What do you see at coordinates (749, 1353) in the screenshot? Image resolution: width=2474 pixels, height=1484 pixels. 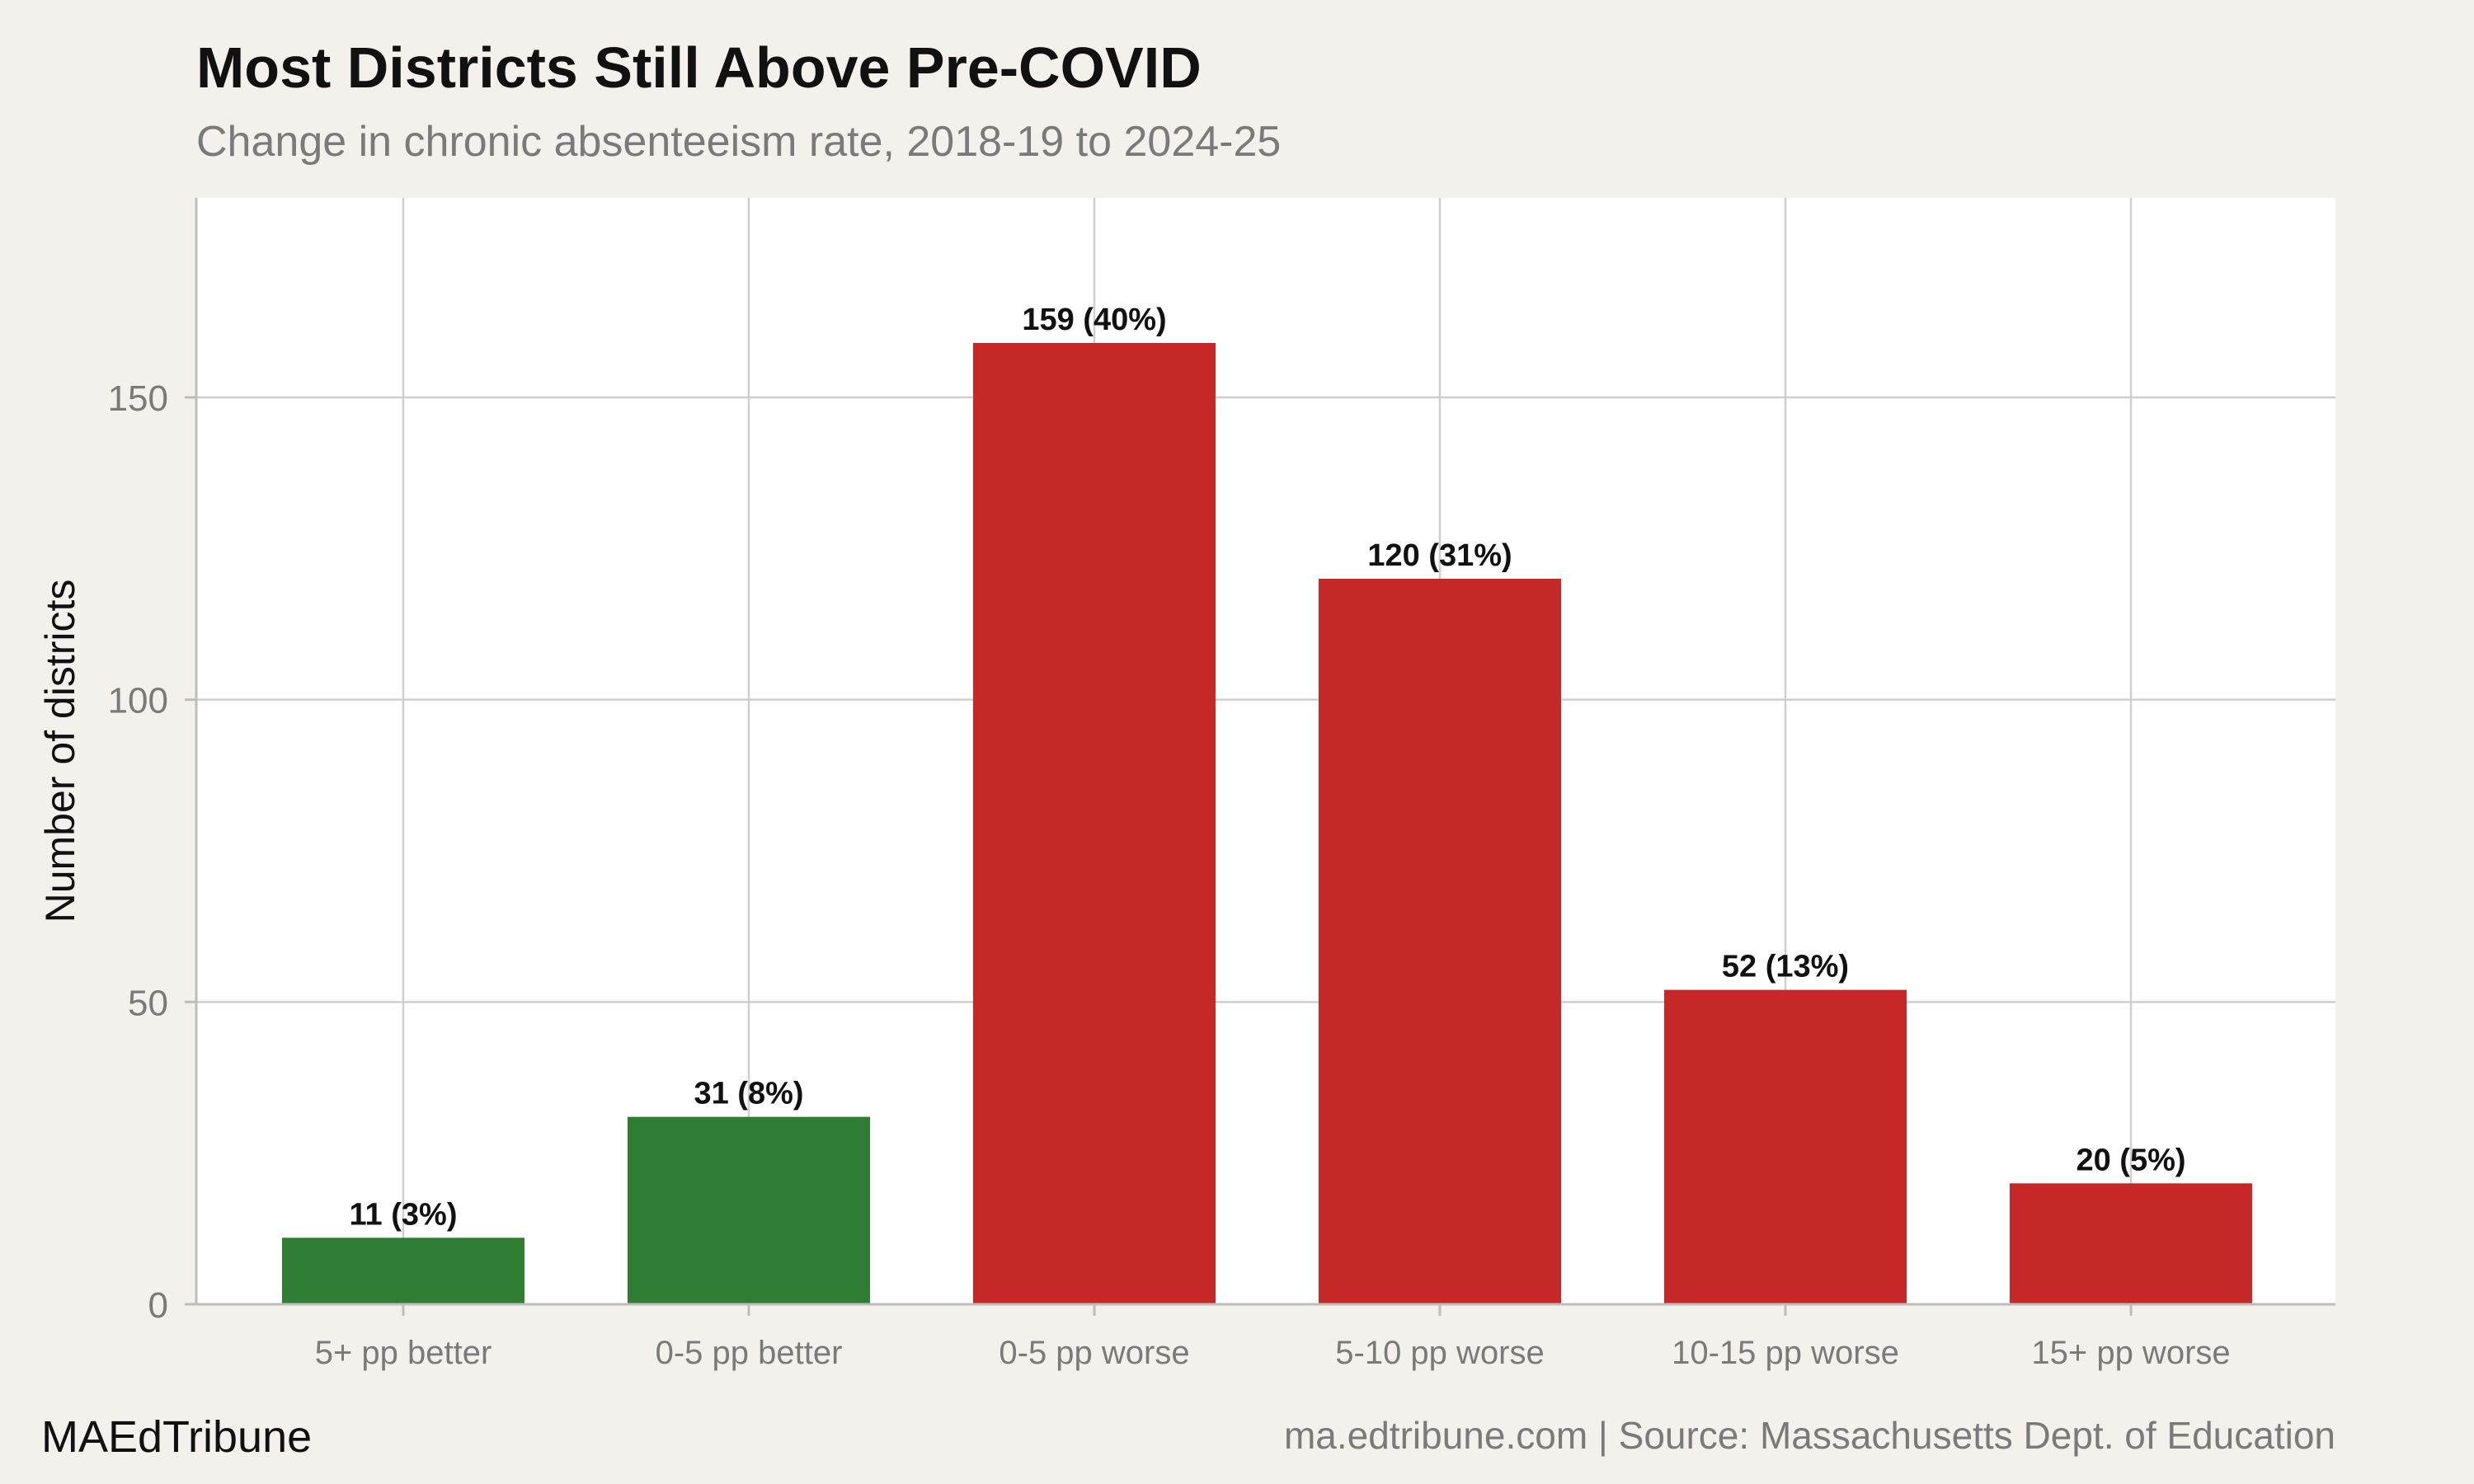 I see `x-tick-label: 0-5 pp better` at bounding box center [749, 1353].